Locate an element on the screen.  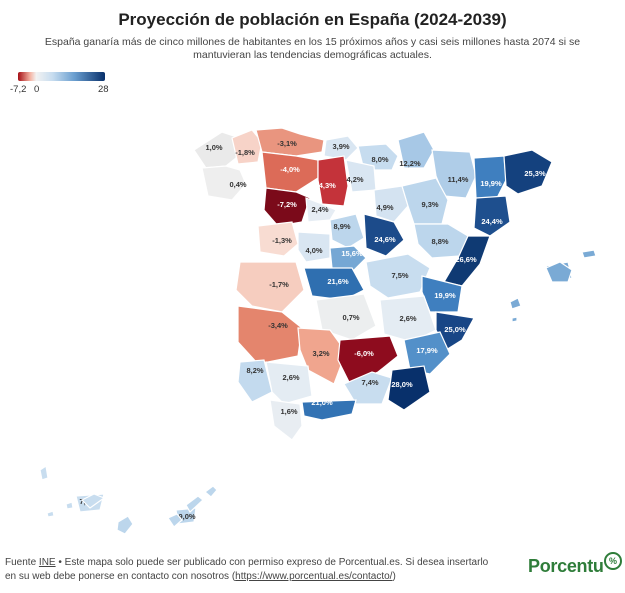
footer-prefix: Fuente is located at coordinates (22, 562).